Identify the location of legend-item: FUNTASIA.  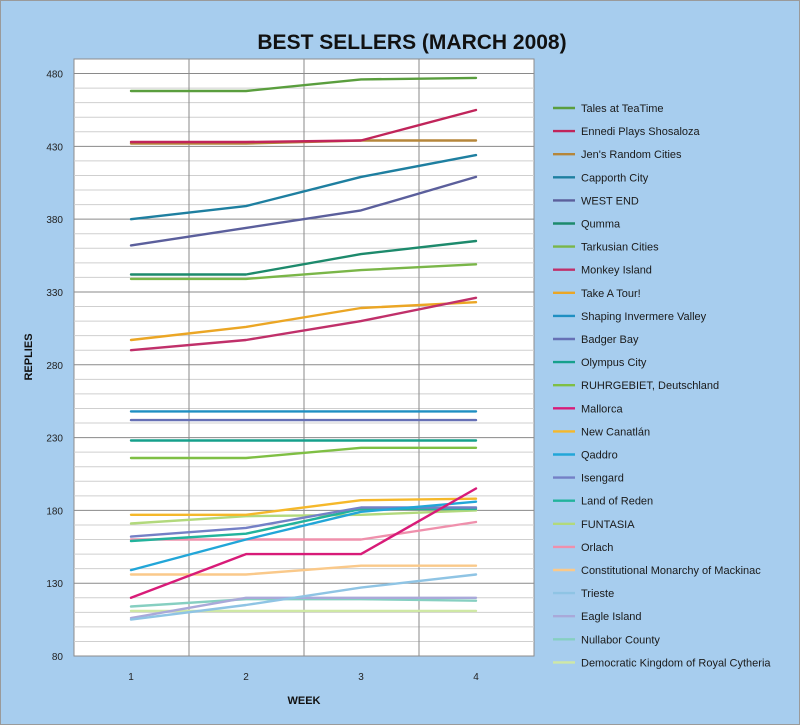
(594, 525).